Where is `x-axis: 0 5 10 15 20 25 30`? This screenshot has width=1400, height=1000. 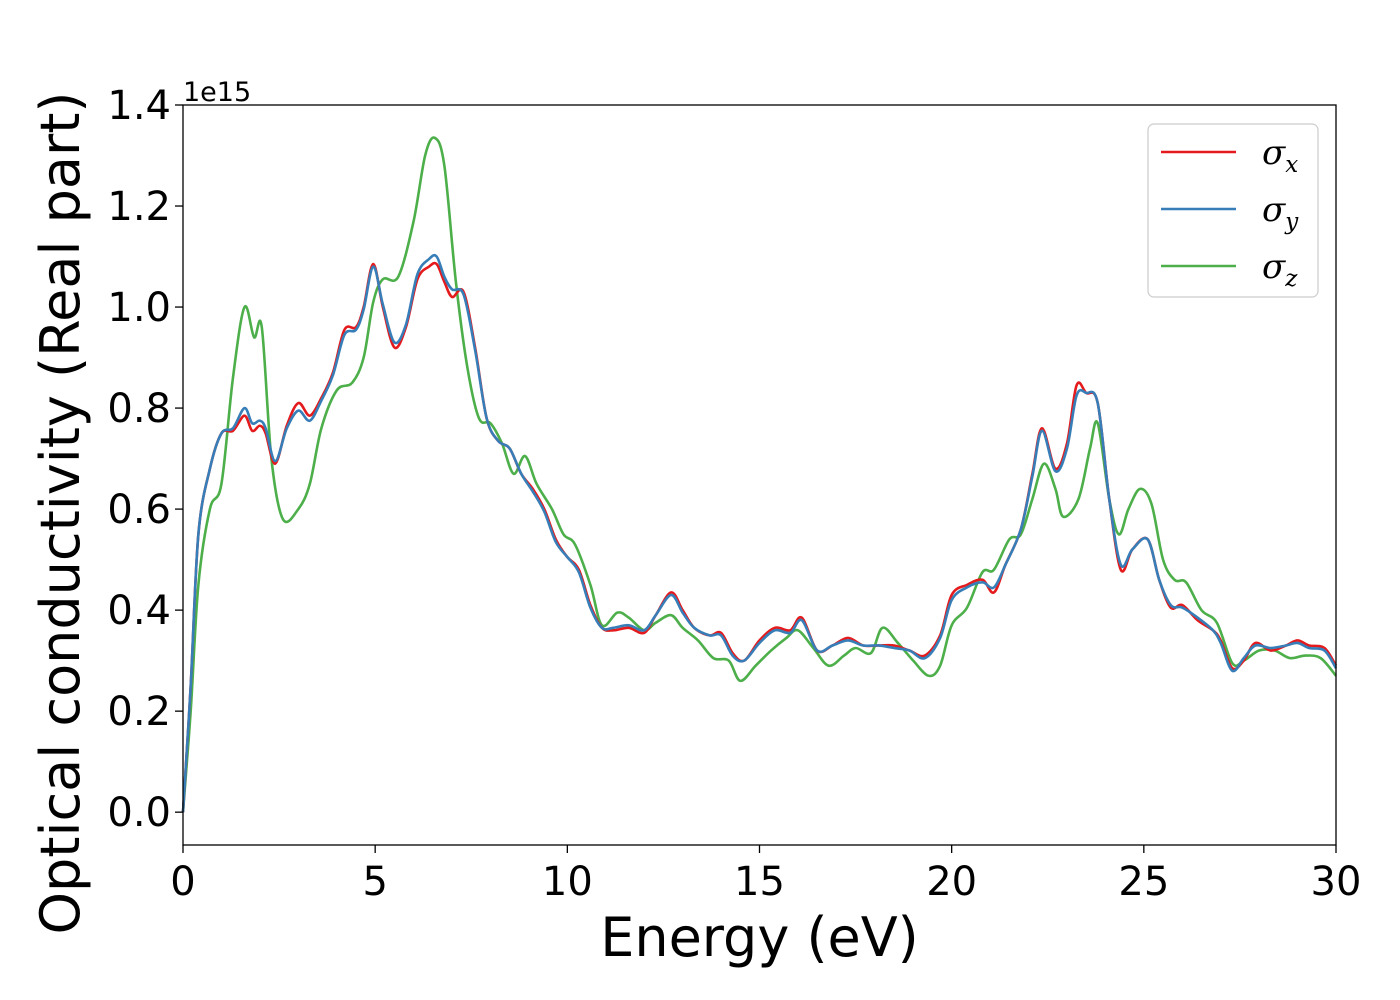 x-axis: 0 5 10 15 20 25 30 is located at coordinates (765, 875).